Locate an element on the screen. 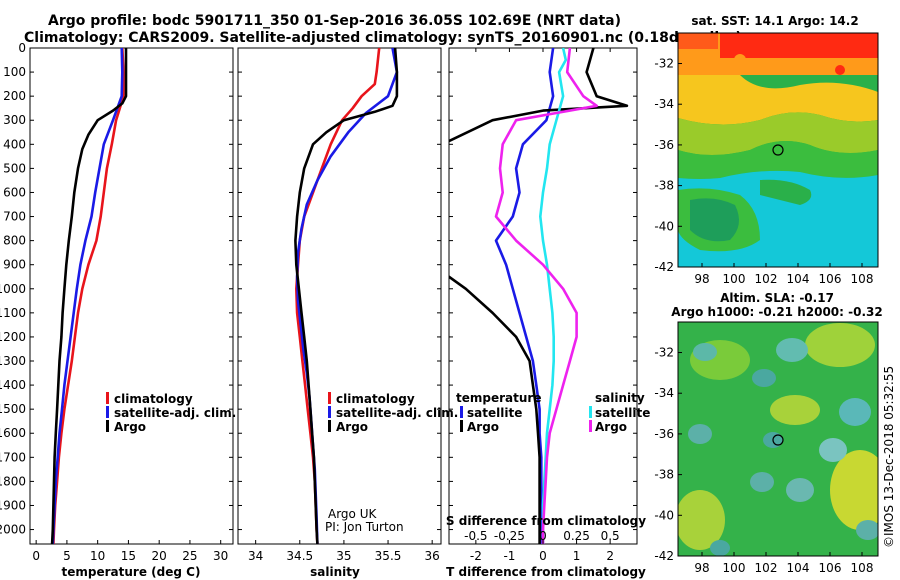  legend-swatch-argo is located at coordinates (107, 426).